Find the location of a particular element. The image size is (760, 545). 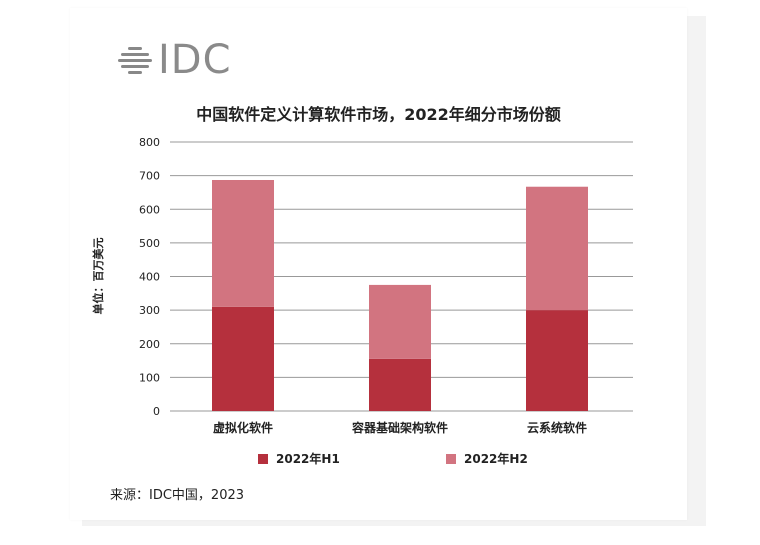

y-tick-label: 300 is located at coordinates (149, 310).